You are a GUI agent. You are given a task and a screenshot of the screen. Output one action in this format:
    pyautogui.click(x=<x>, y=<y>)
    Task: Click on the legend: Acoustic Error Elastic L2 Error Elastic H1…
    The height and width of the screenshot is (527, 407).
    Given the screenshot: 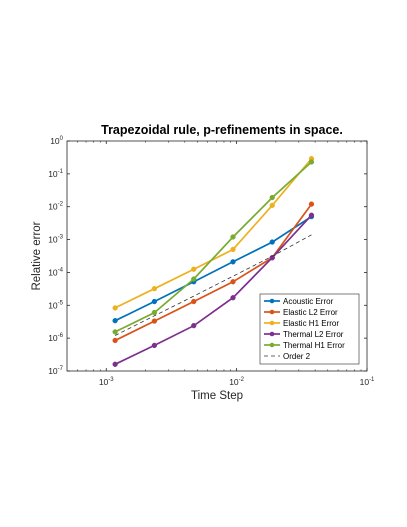 What is the action you would take?
    pyautogui.click(x=309, y=329)
    